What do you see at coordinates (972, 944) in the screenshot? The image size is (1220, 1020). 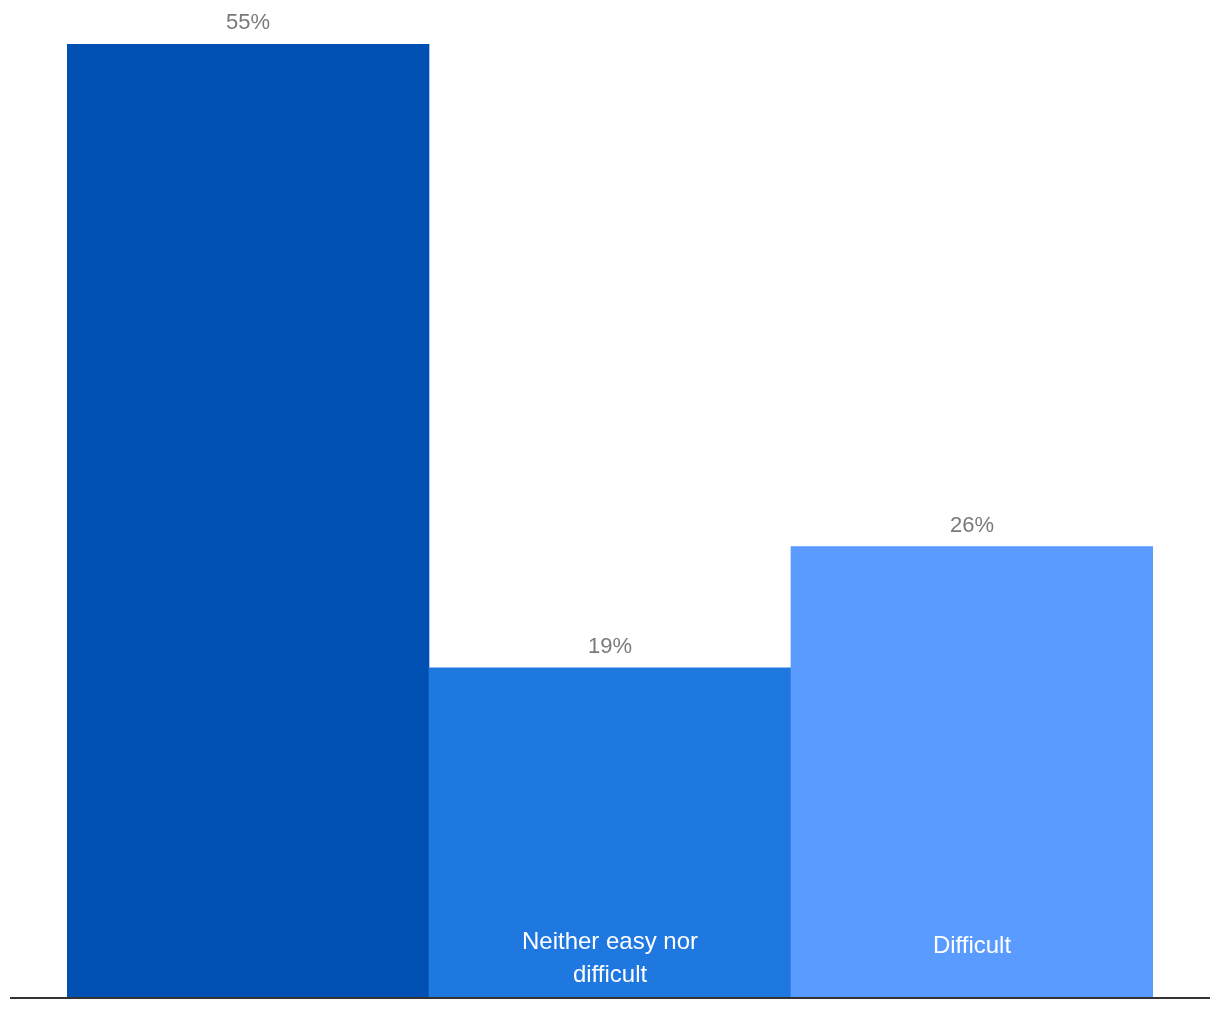 I see `x-tick-label: Difficult` at bounding box center [972, 944].